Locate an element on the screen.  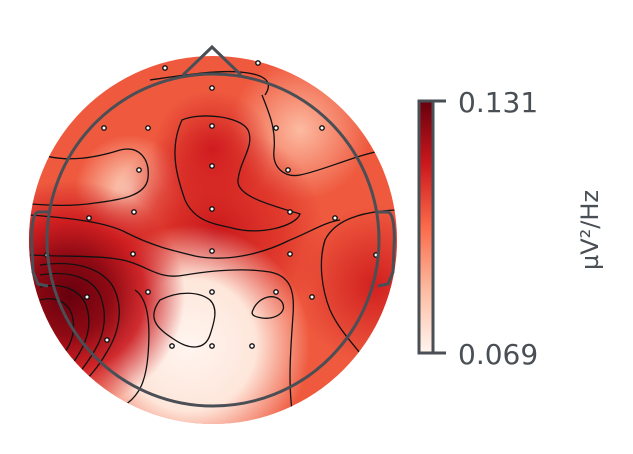
colorbar-frame is located at coordinates (426, 227).